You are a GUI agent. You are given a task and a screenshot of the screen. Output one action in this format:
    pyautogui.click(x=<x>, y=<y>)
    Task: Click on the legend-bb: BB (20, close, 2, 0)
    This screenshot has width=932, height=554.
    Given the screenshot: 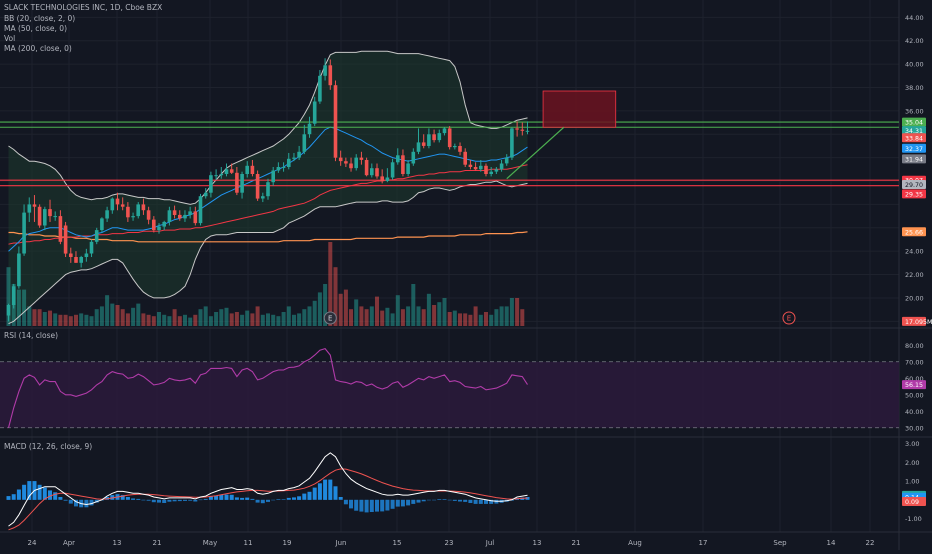 What is the action you would take?
    pyautogui.click(x=40, y=18)
    